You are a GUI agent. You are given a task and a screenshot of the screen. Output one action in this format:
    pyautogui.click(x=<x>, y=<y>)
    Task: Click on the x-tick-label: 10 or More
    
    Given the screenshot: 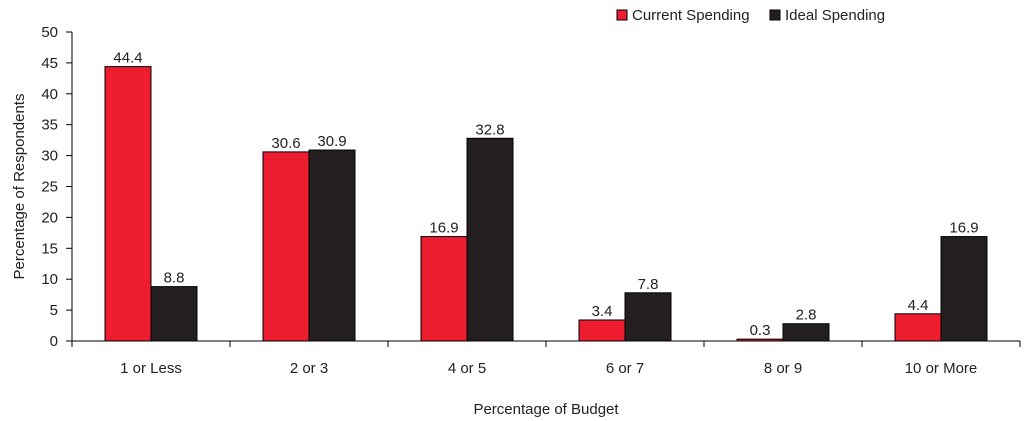 What is the action you would take?
    pyautogui.click(x=941, y=368)
    